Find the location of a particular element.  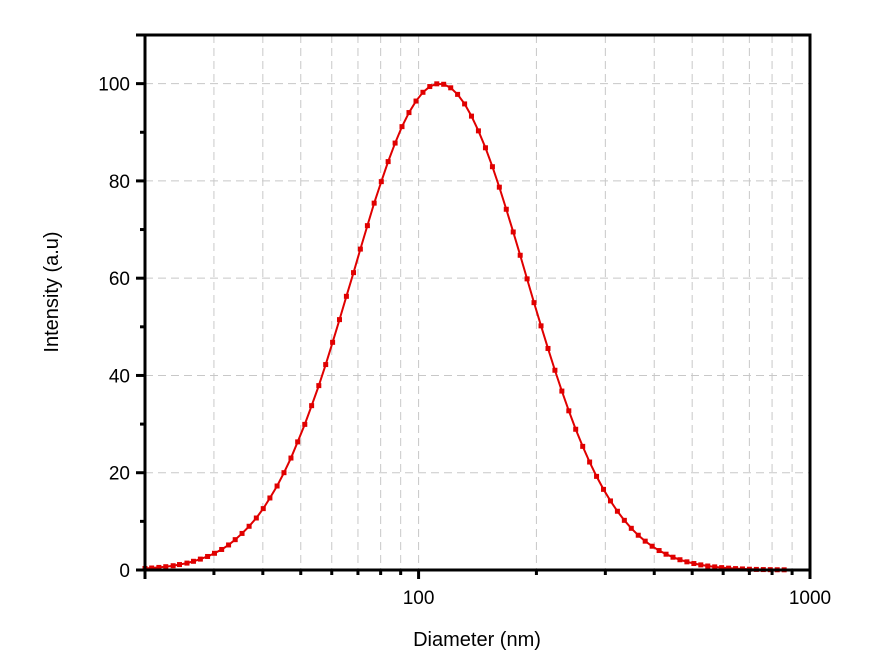

x-tick-label: 1000 is located at coordinates (810, 598).